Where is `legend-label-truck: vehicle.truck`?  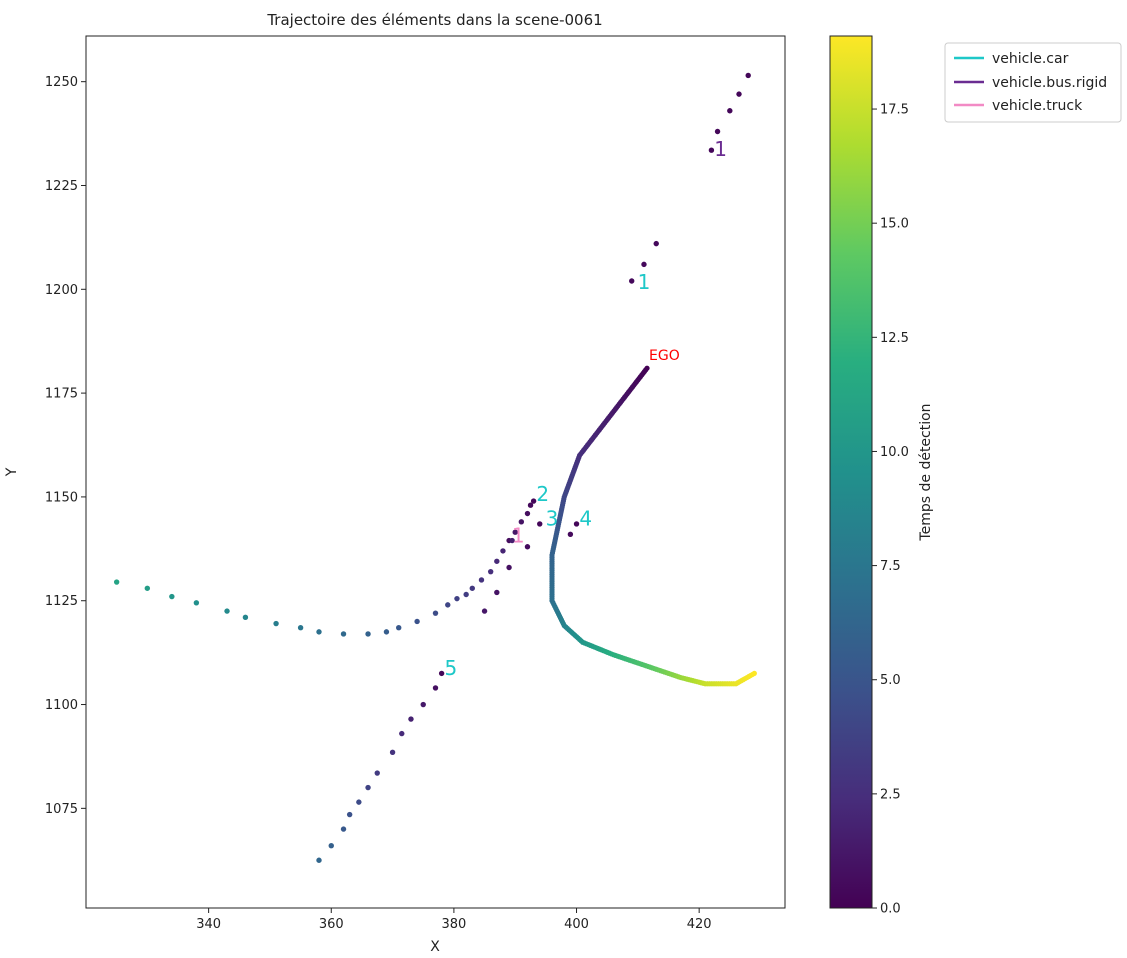 legend-label-truck: vehicle.truck is located at coordinates (1037, 106).